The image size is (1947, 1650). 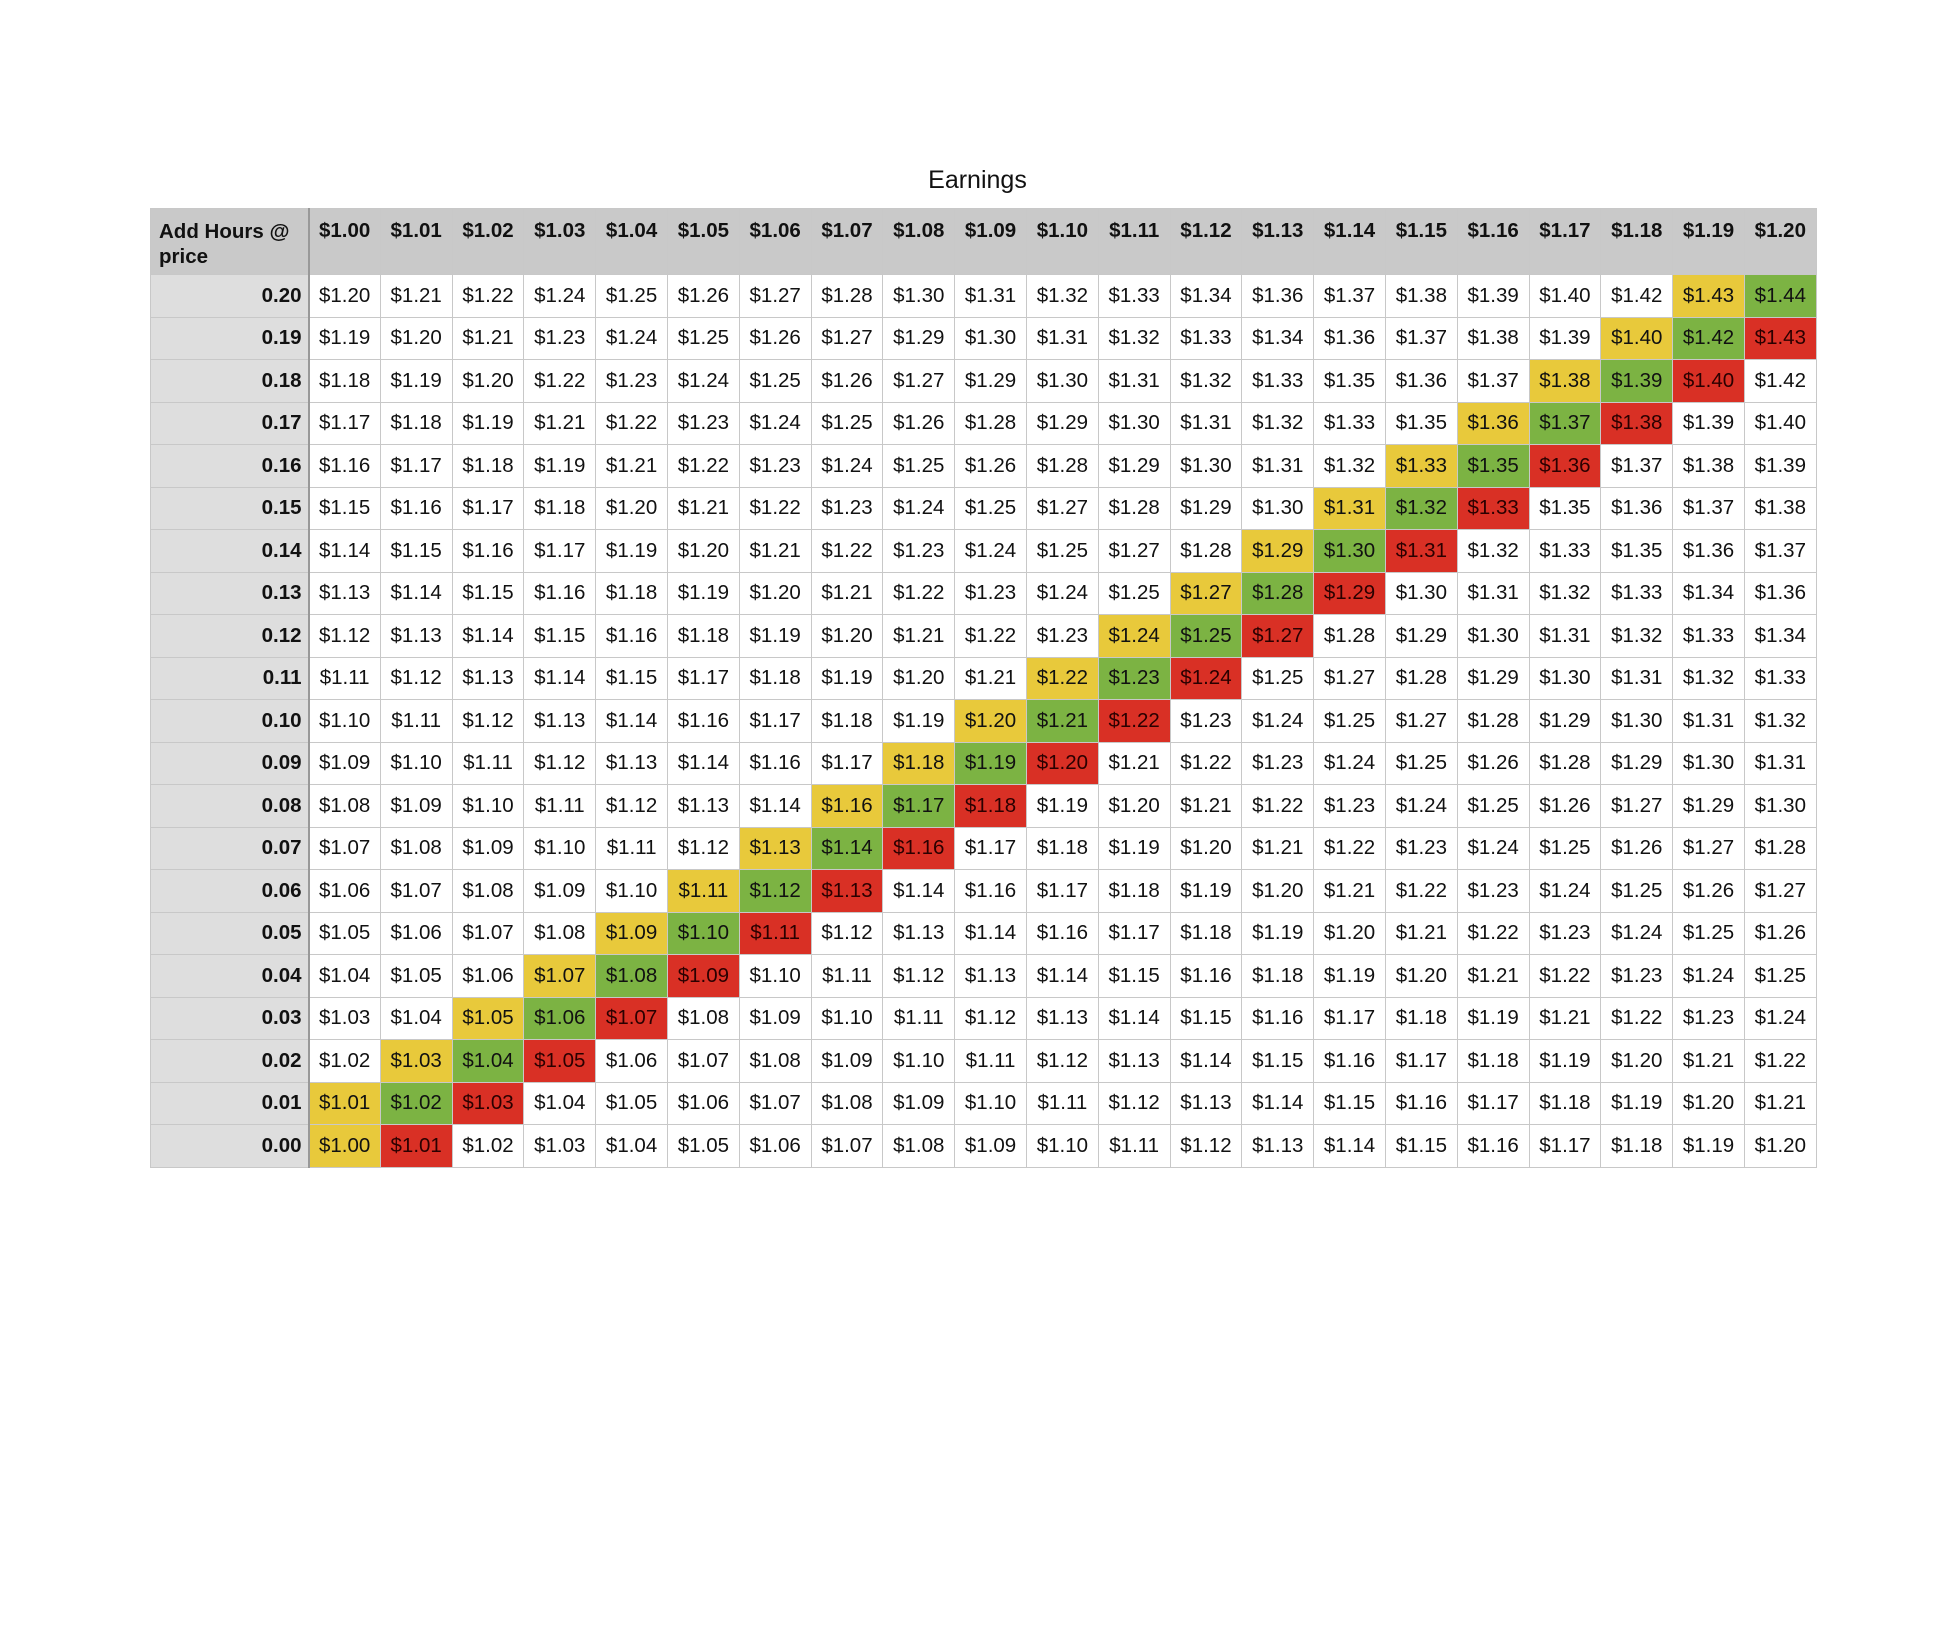 What do you see at coordinates (230, 338) in the screenshot?
I see `row-header: 0.19` at bounding box center [230, 338].